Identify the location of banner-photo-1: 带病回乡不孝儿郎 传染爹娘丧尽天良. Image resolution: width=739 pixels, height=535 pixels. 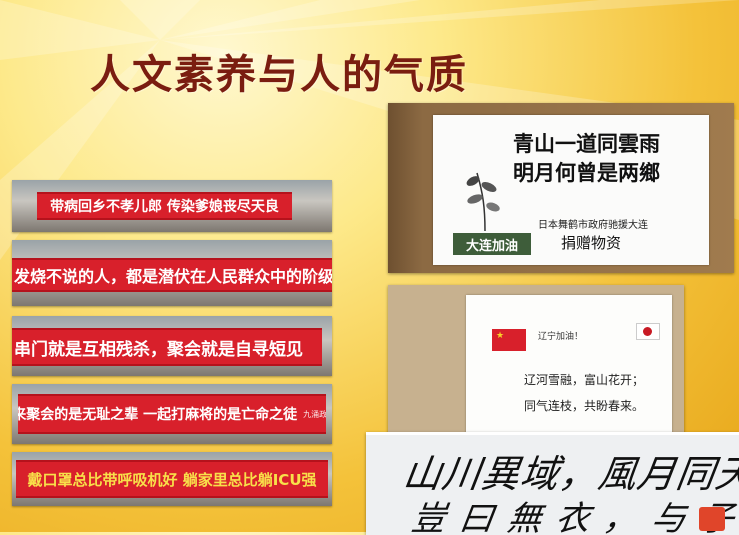
(172, 206).